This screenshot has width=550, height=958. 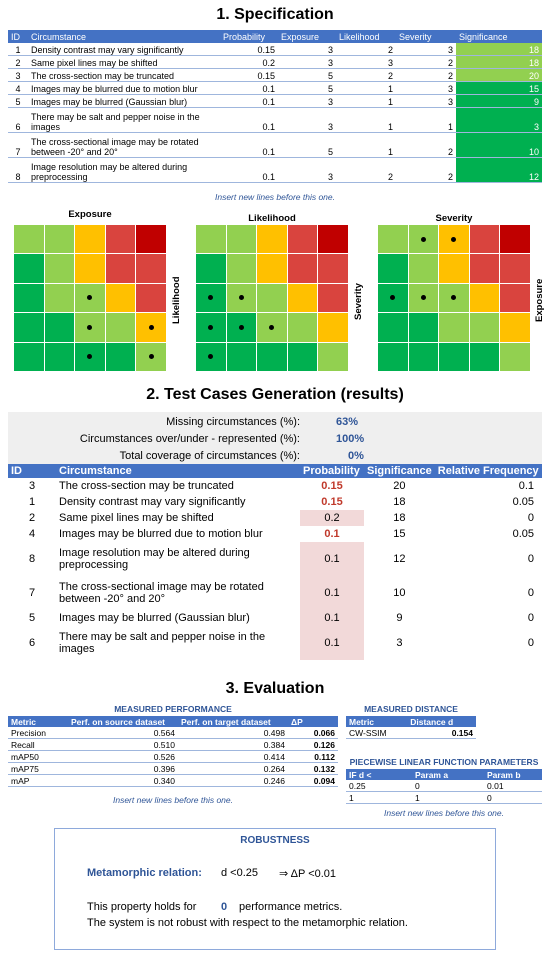 I want to click on gen-id: 8, so click(x=32, y=559).